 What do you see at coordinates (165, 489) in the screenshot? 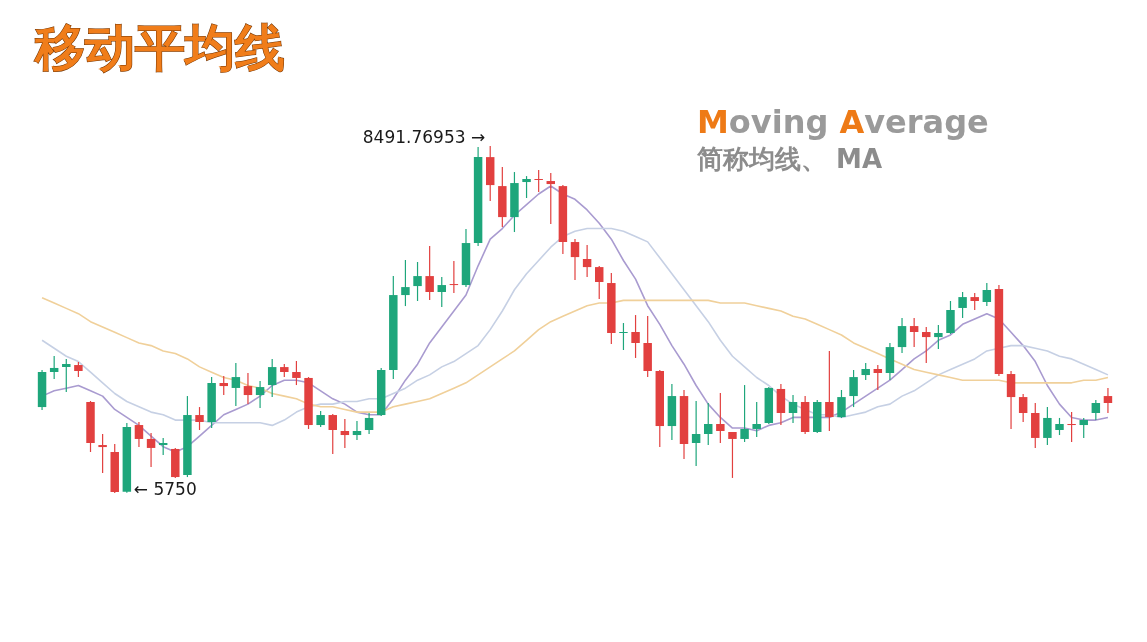
I see `annotation: ← 5750` at bounding box center [165, 489].